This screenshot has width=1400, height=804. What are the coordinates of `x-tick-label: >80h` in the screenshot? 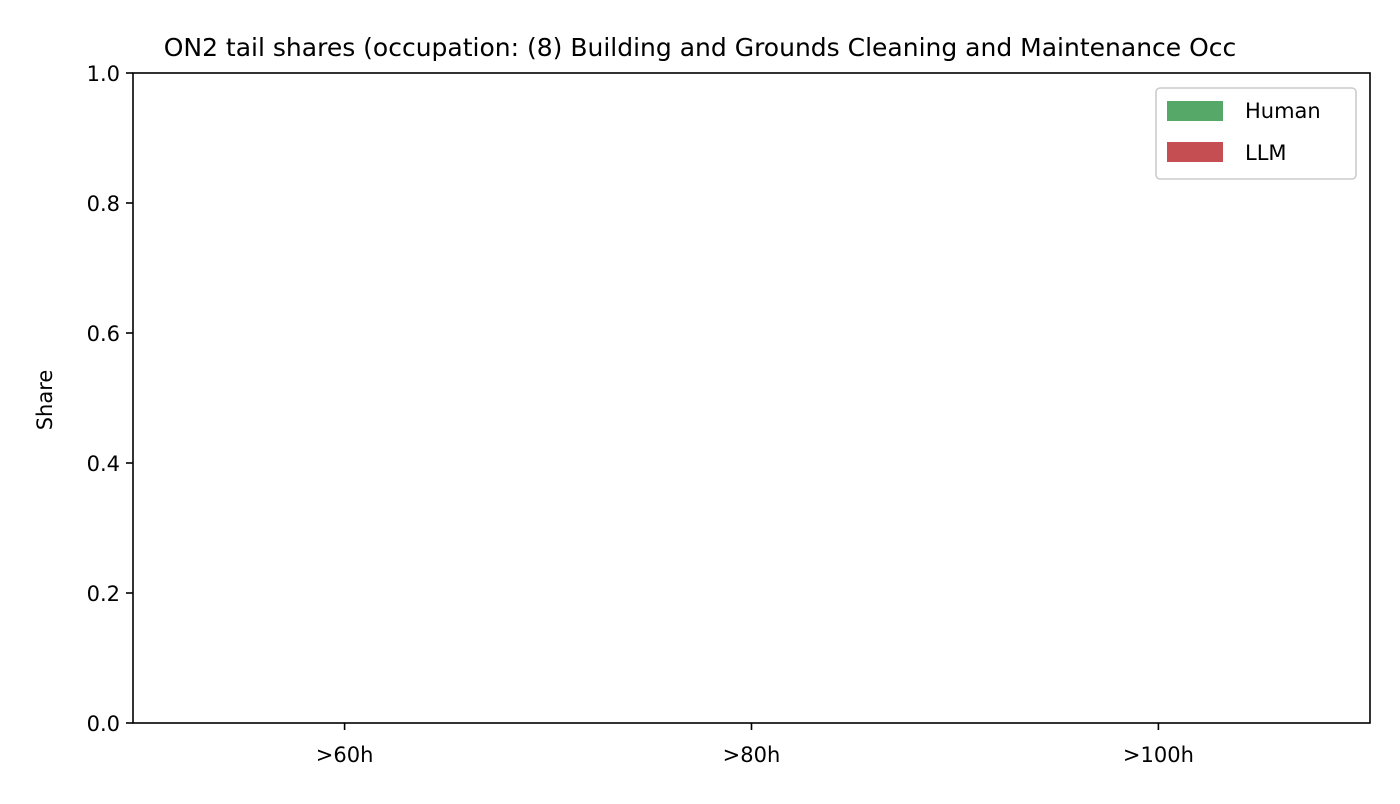 It's located at (752, 755).